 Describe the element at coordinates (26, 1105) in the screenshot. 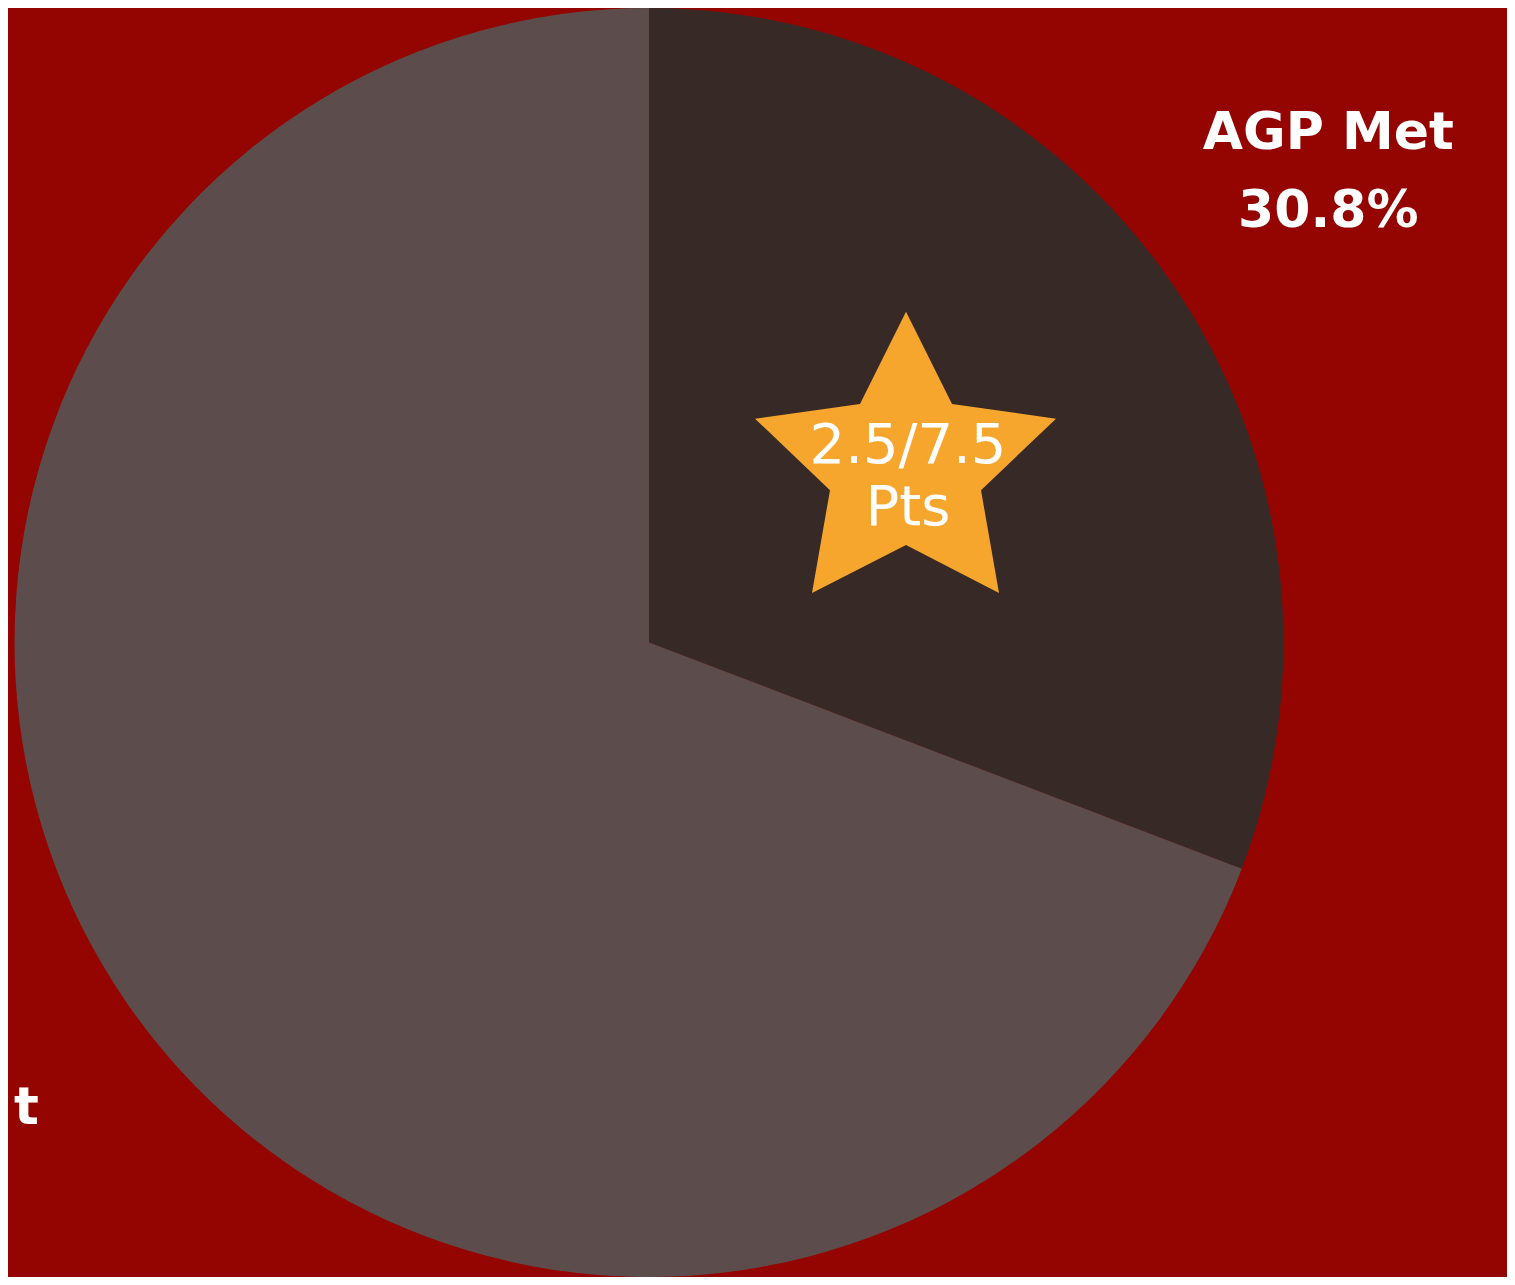

I see `slice-label: t` at that location.